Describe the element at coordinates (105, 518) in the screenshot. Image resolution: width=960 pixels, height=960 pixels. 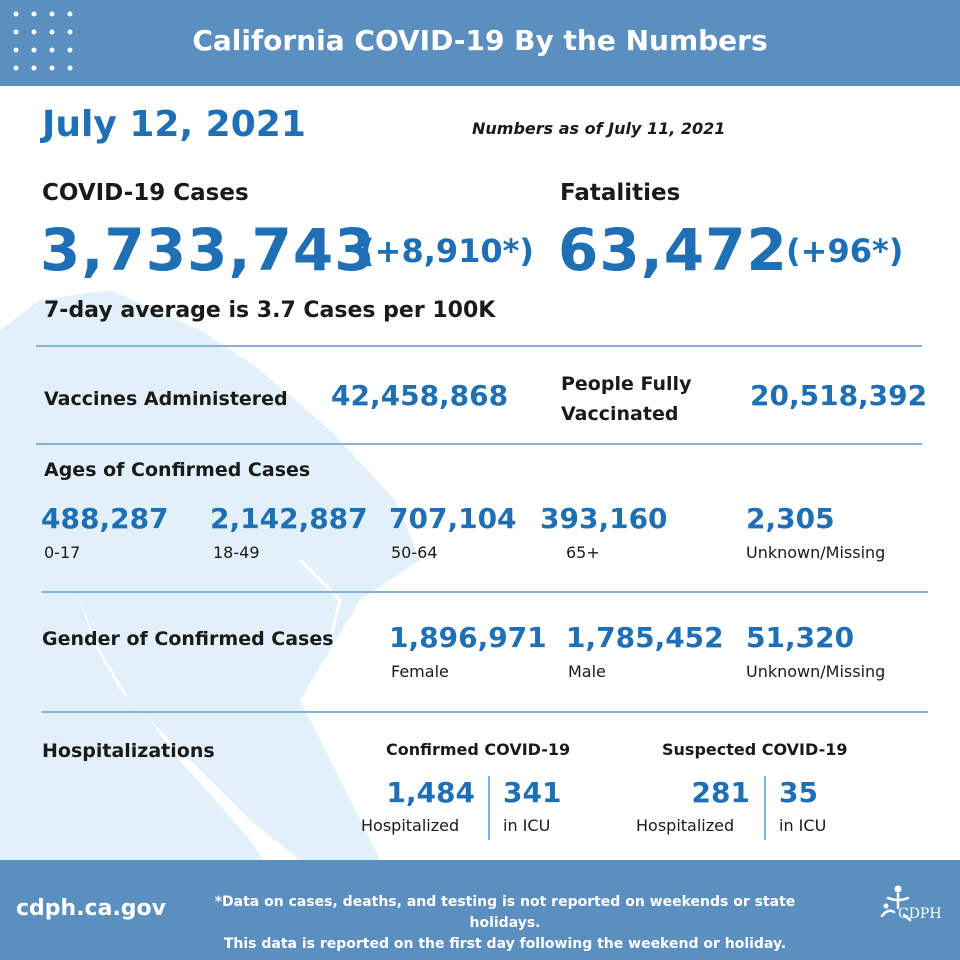
I see `age-group-value: 488,287` at that location.